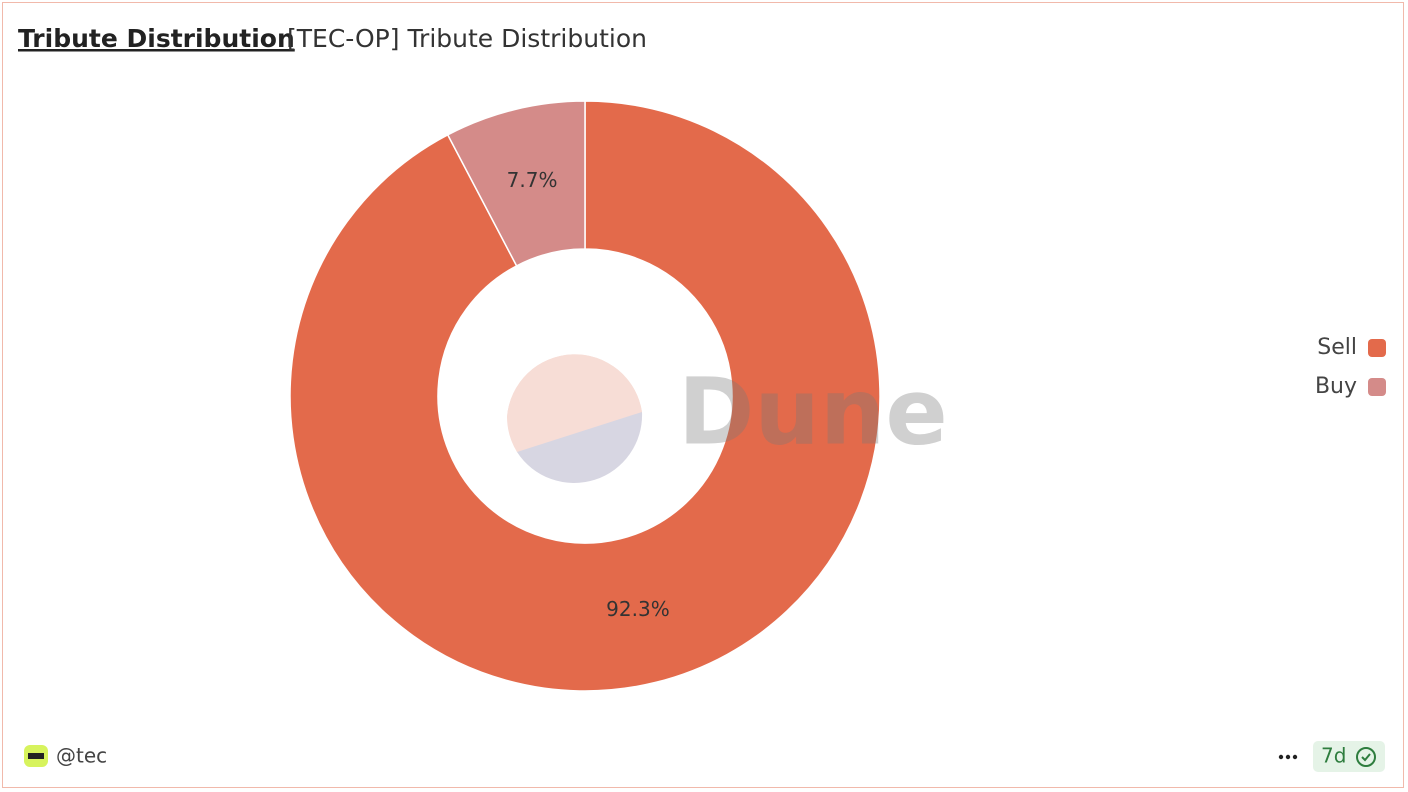 The height and width of the screenshot is (792, 1408). Describe the element at coordinates (1337, 347) in the screenshot. I see `legend-label: Sell` at that location.